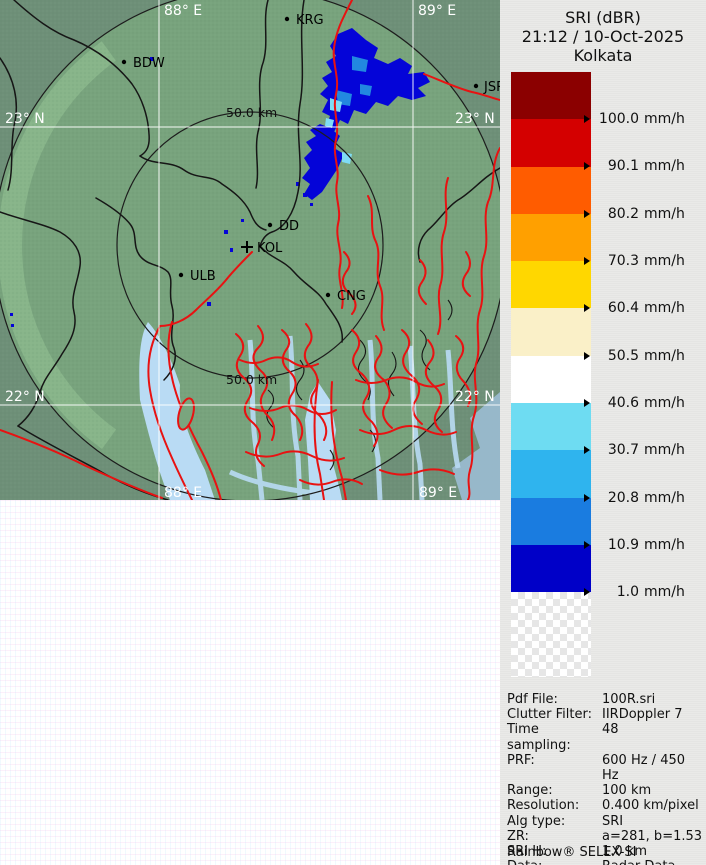  What do you see at coordinates (642, 715) in the screenshot?
I see `meta-value: IIRDoppler 7` at bounding box center [642, 715].